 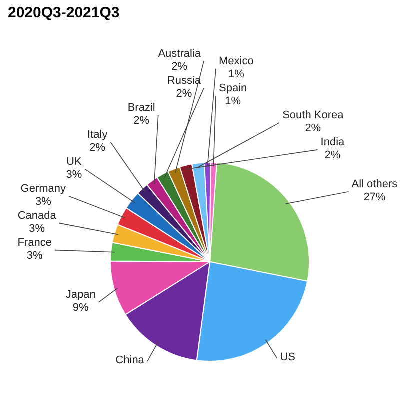 What do you see at coordinates (64, 13) in the screenshot?
I see `chart-title: 2020Q3-2021Q3` at bounding box center [64, 13].